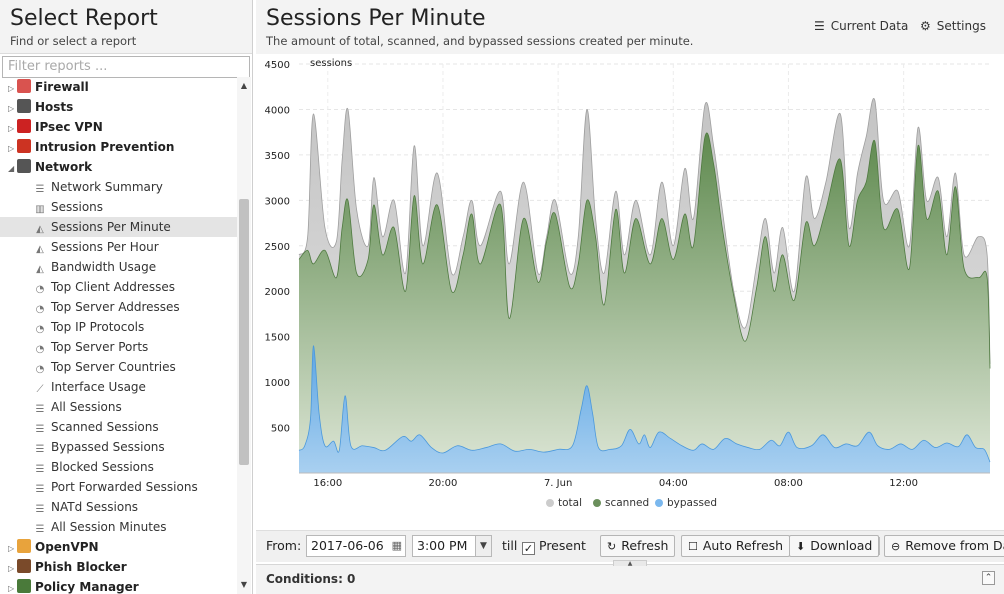 The width and height of the screenshot is (1004, 594). Describe the element at coordinates (118, 547) in the screenshot. I see `tree-category-openvpn: ▷ OpenVPN` at that location.